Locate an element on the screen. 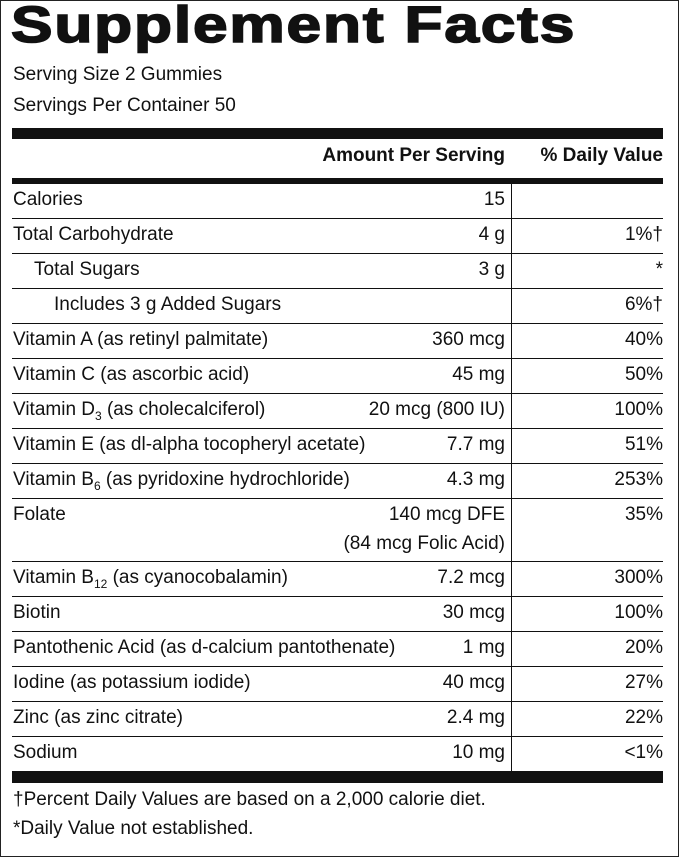 This screenshot has width=679, height=857. table-row: Zinc (as zinc citrate) 2.4 mg 22% is located at coordinates (337, 719).